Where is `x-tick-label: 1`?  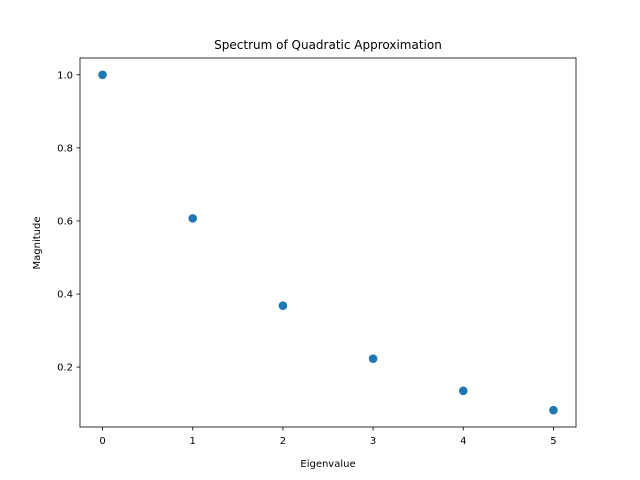 x-tick-label: 1 is located at coordinates (193, 441).